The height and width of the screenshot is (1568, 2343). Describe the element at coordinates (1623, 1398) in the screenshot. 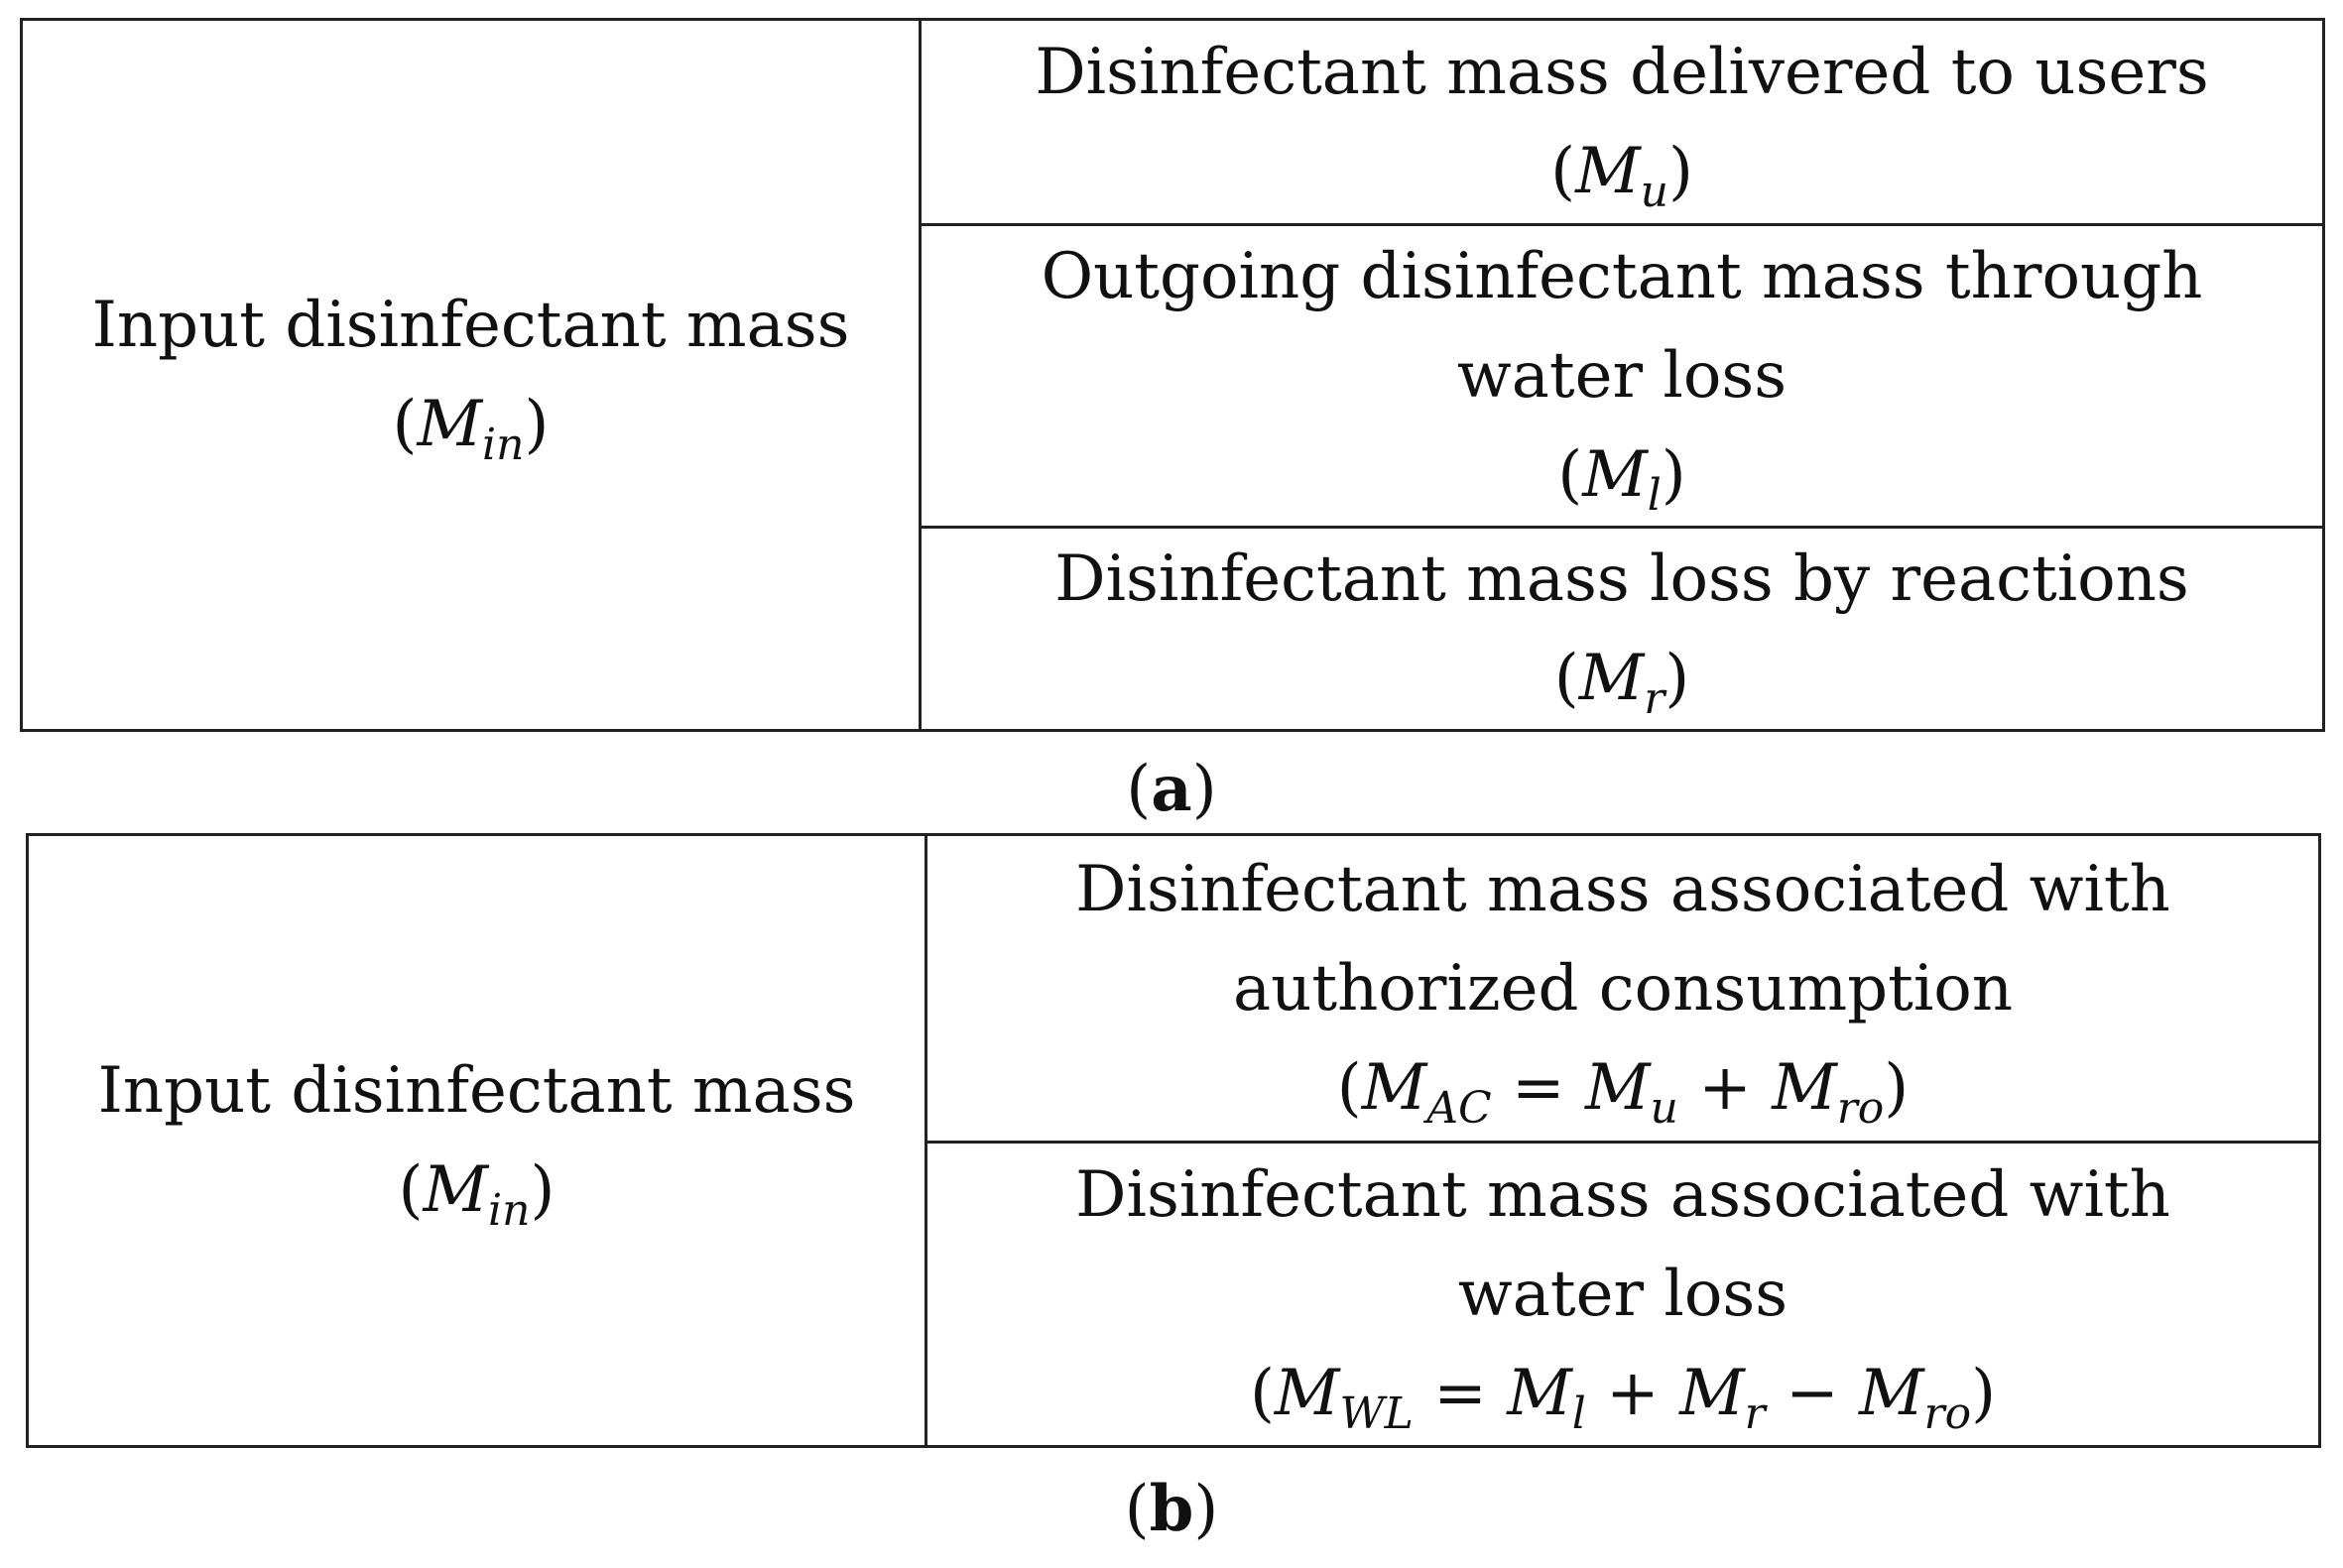

I see `panel-b-water-loss-formula: (MWL = Ml + Mr − Mro)` at that location.